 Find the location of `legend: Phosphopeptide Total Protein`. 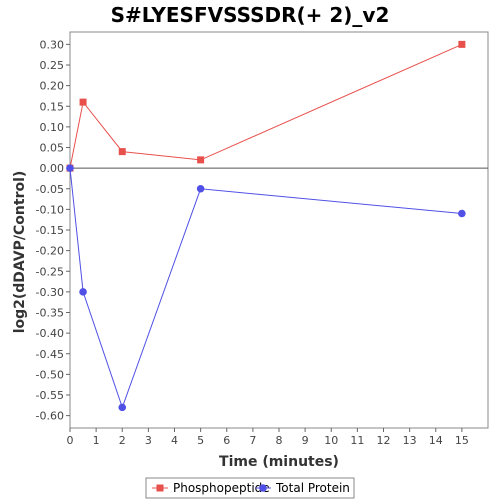

legend: Phosphopeptide Total Protein is located at coordinates (250, 488).